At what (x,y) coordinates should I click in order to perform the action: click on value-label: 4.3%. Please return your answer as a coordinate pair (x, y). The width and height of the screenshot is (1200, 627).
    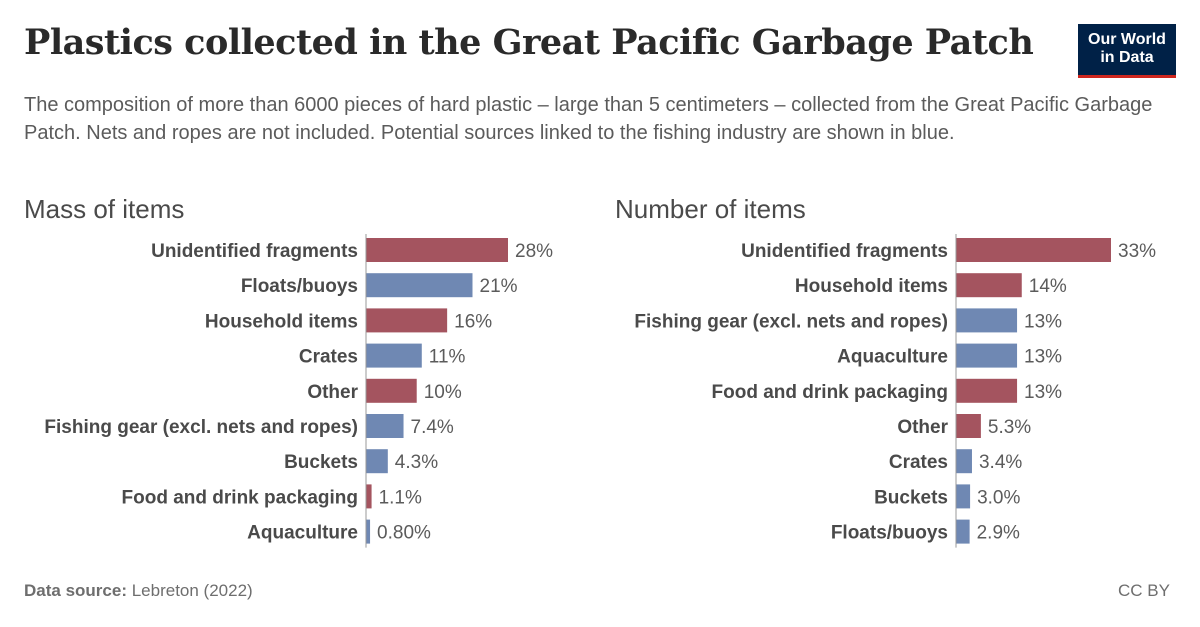
    Looking at the image, I should click on (416, 462).